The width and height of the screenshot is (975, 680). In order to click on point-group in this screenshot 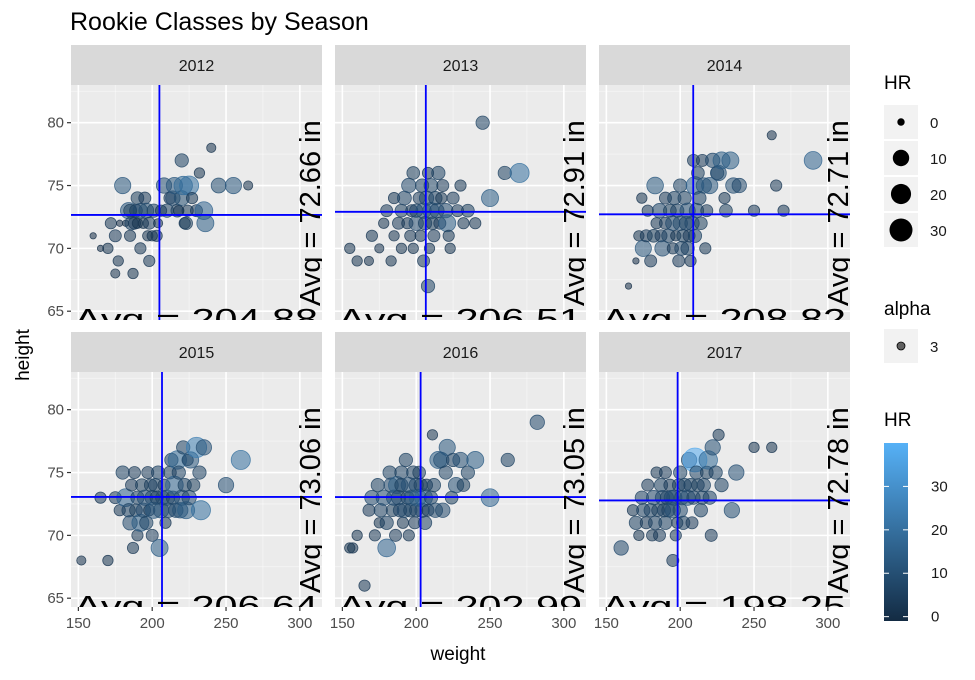, I will do `click(163, 501)`.